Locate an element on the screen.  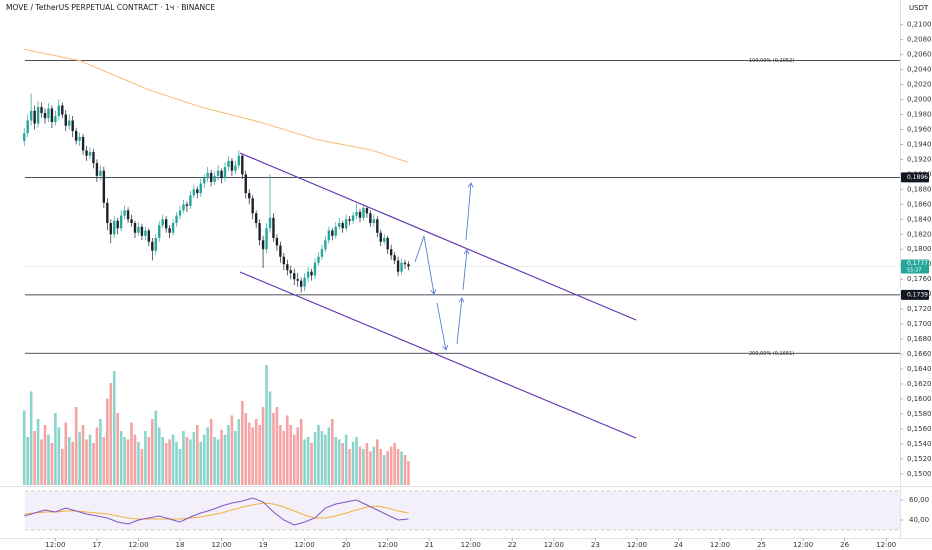
y-tick-label: 0,1680 is located at coordinates (919, 339).